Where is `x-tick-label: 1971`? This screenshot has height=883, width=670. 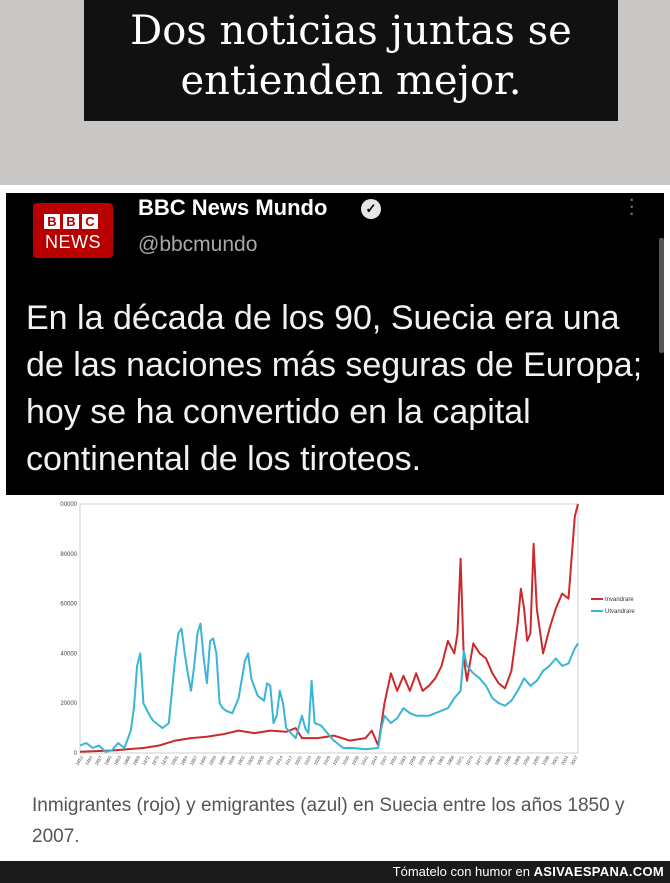
x-tick-label: 1971 is located at coordinates (460, 761).